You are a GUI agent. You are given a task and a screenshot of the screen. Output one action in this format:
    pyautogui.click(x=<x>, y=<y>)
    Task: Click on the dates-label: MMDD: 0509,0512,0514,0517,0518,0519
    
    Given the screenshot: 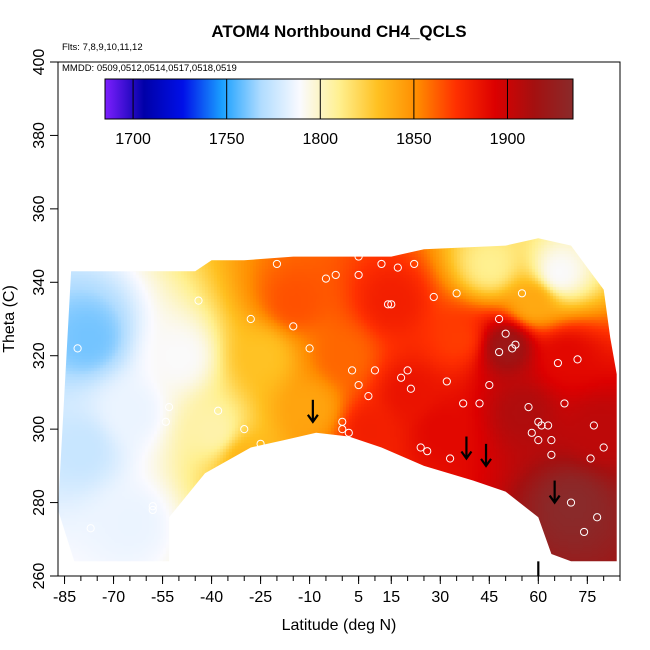 What is the action you would take?
    pyautogui.click(x=149, y=68)
    